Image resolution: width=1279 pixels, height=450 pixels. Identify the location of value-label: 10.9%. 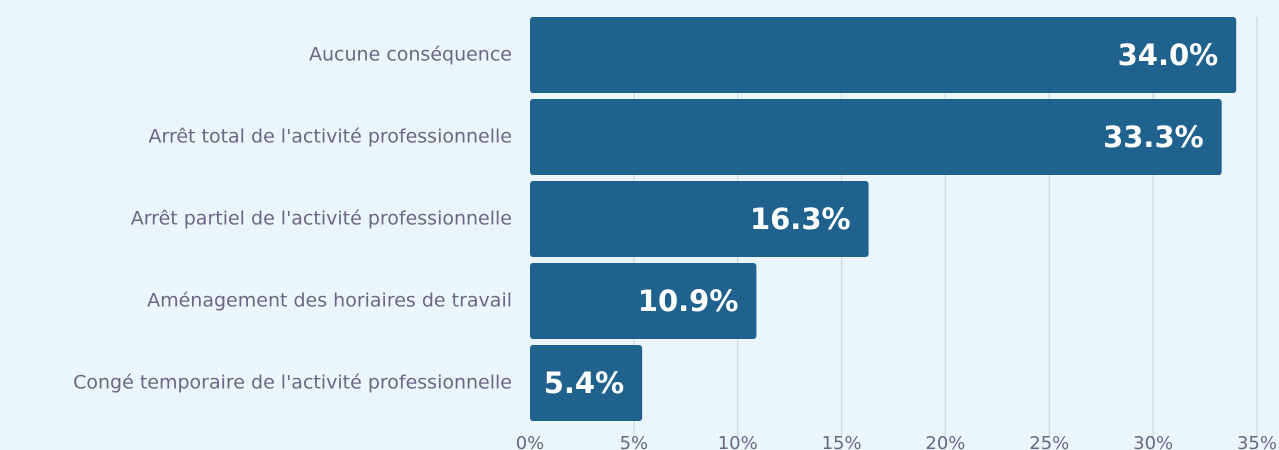
(688, 301).